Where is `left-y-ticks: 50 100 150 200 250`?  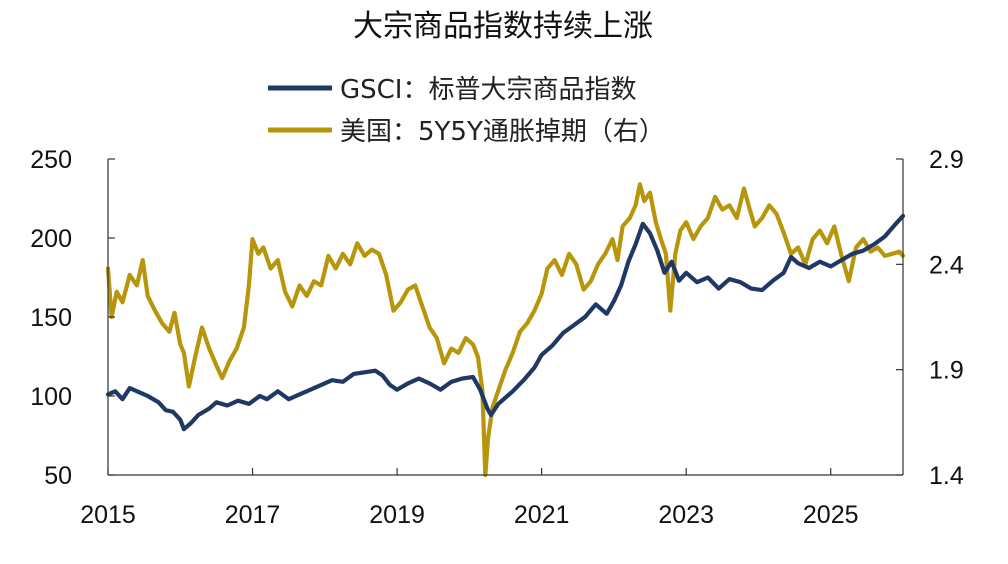 left-y-ticks: 50 100 150 200 250 is located at coordinates (72, 318).